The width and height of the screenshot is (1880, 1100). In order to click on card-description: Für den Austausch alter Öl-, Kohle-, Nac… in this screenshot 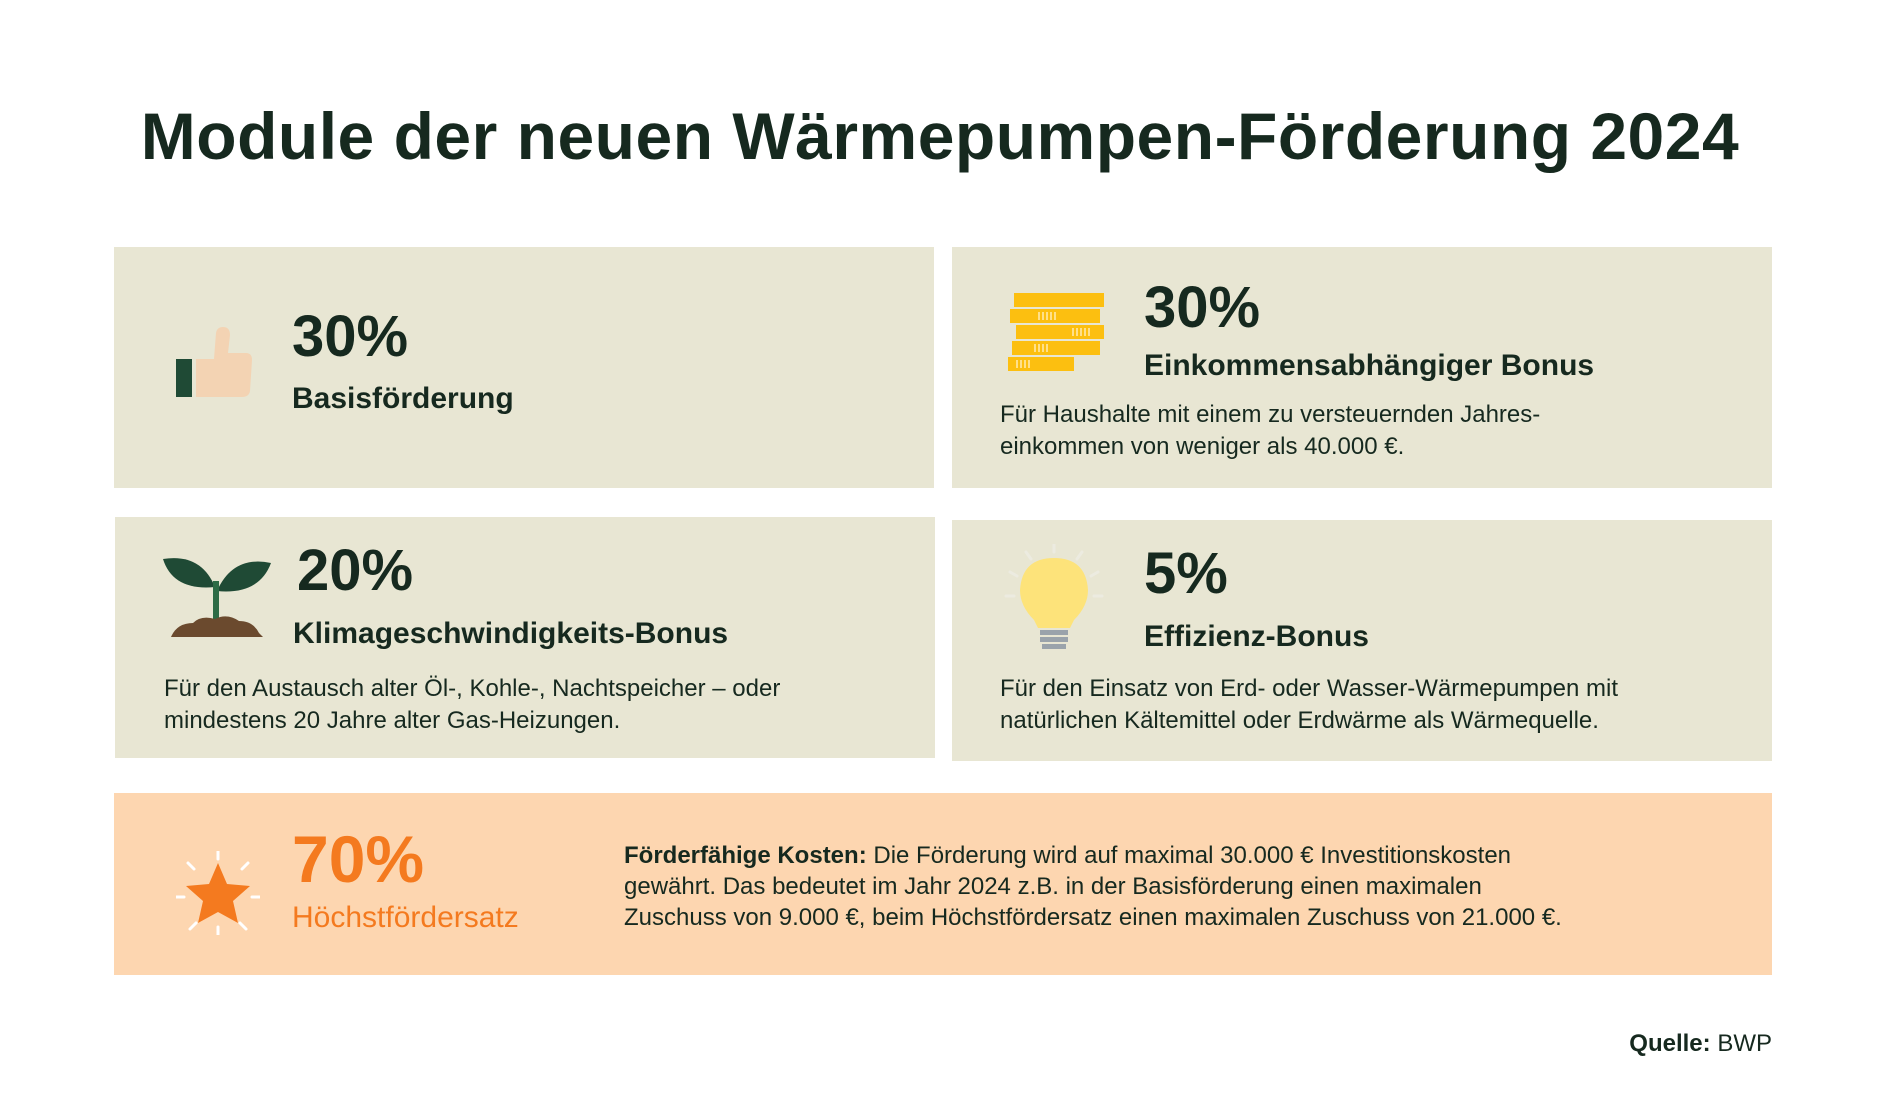, I will do `click(472, 704)`.